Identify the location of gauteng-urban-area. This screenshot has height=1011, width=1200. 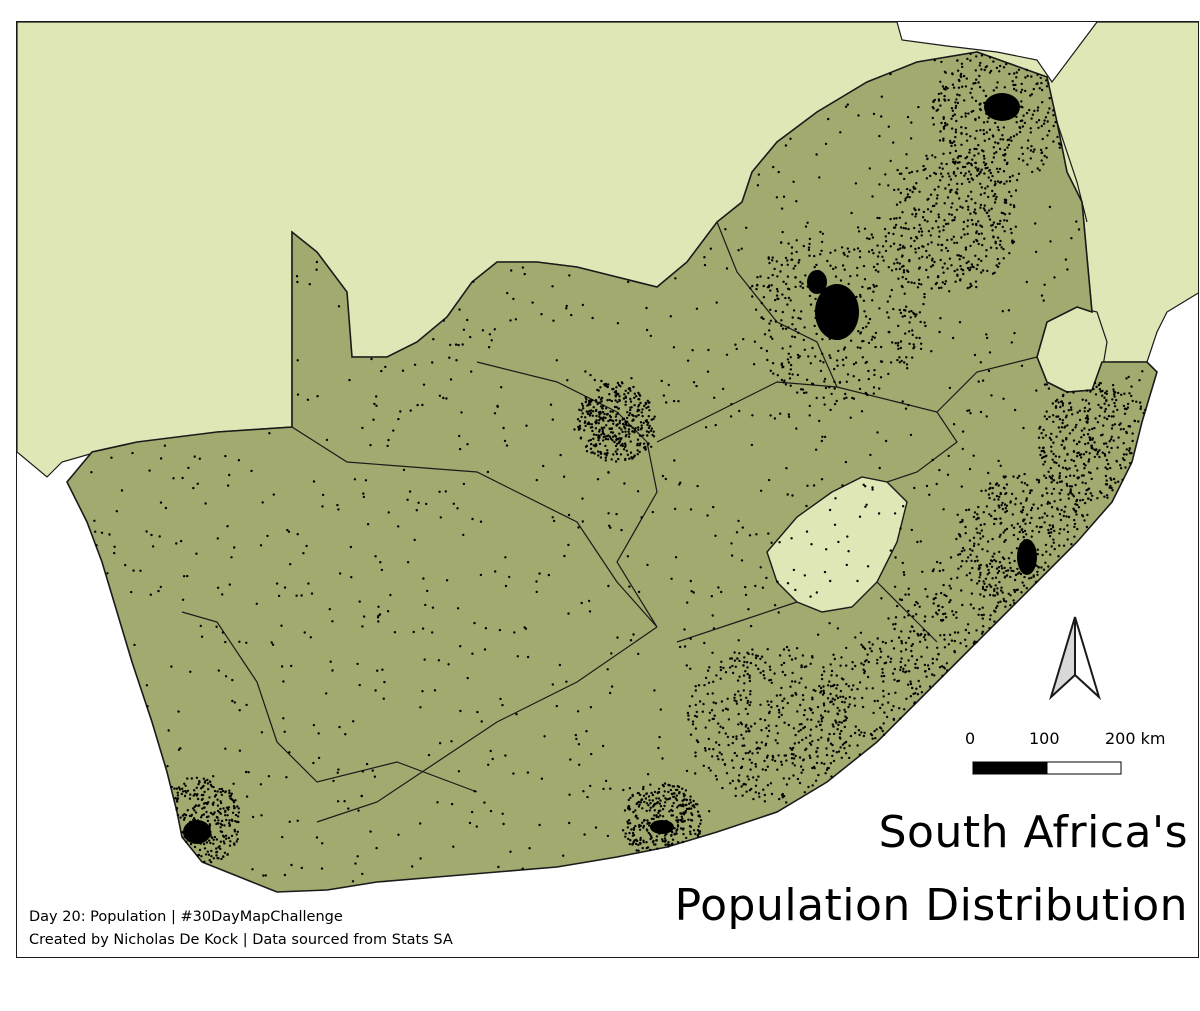
(837, 312).